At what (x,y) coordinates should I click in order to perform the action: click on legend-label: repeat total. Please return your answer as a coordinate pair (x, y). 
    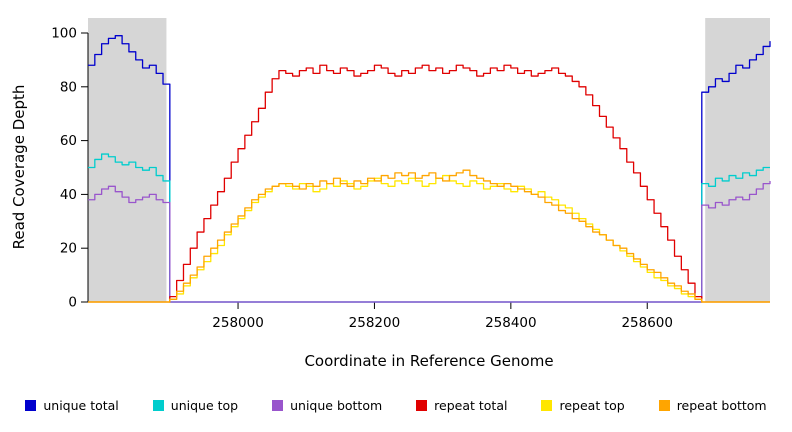
    Looking at the image, I should click on (471, 405).